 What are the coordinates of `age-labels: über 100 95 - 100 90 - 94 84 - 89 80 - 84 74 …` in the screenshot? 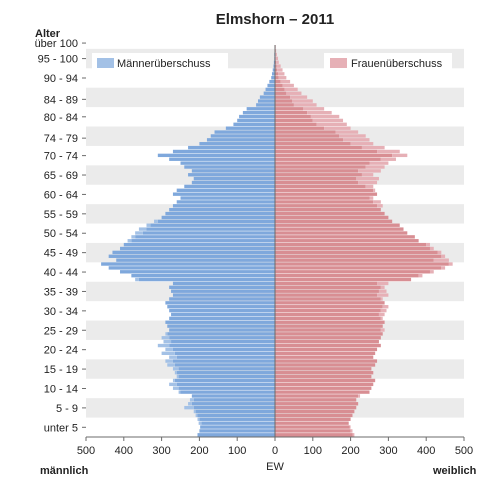 It's located at (60, 236).